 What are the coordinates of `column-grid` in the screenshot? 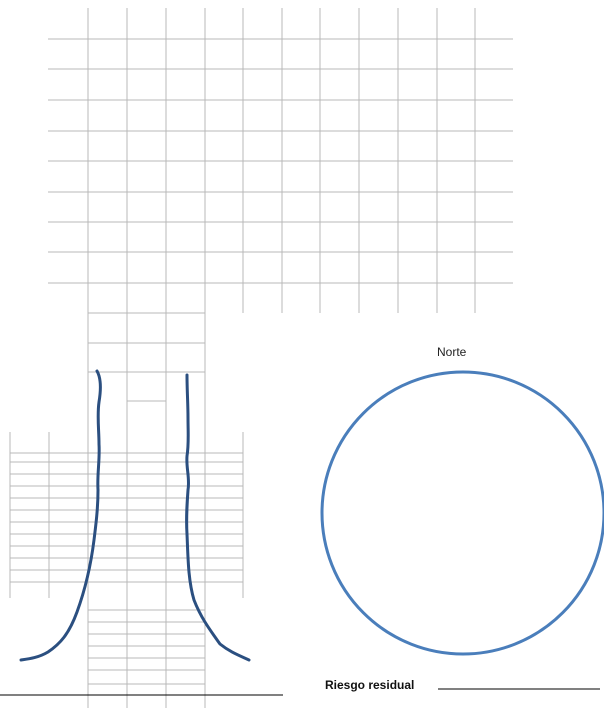 It's located at (146, 495).